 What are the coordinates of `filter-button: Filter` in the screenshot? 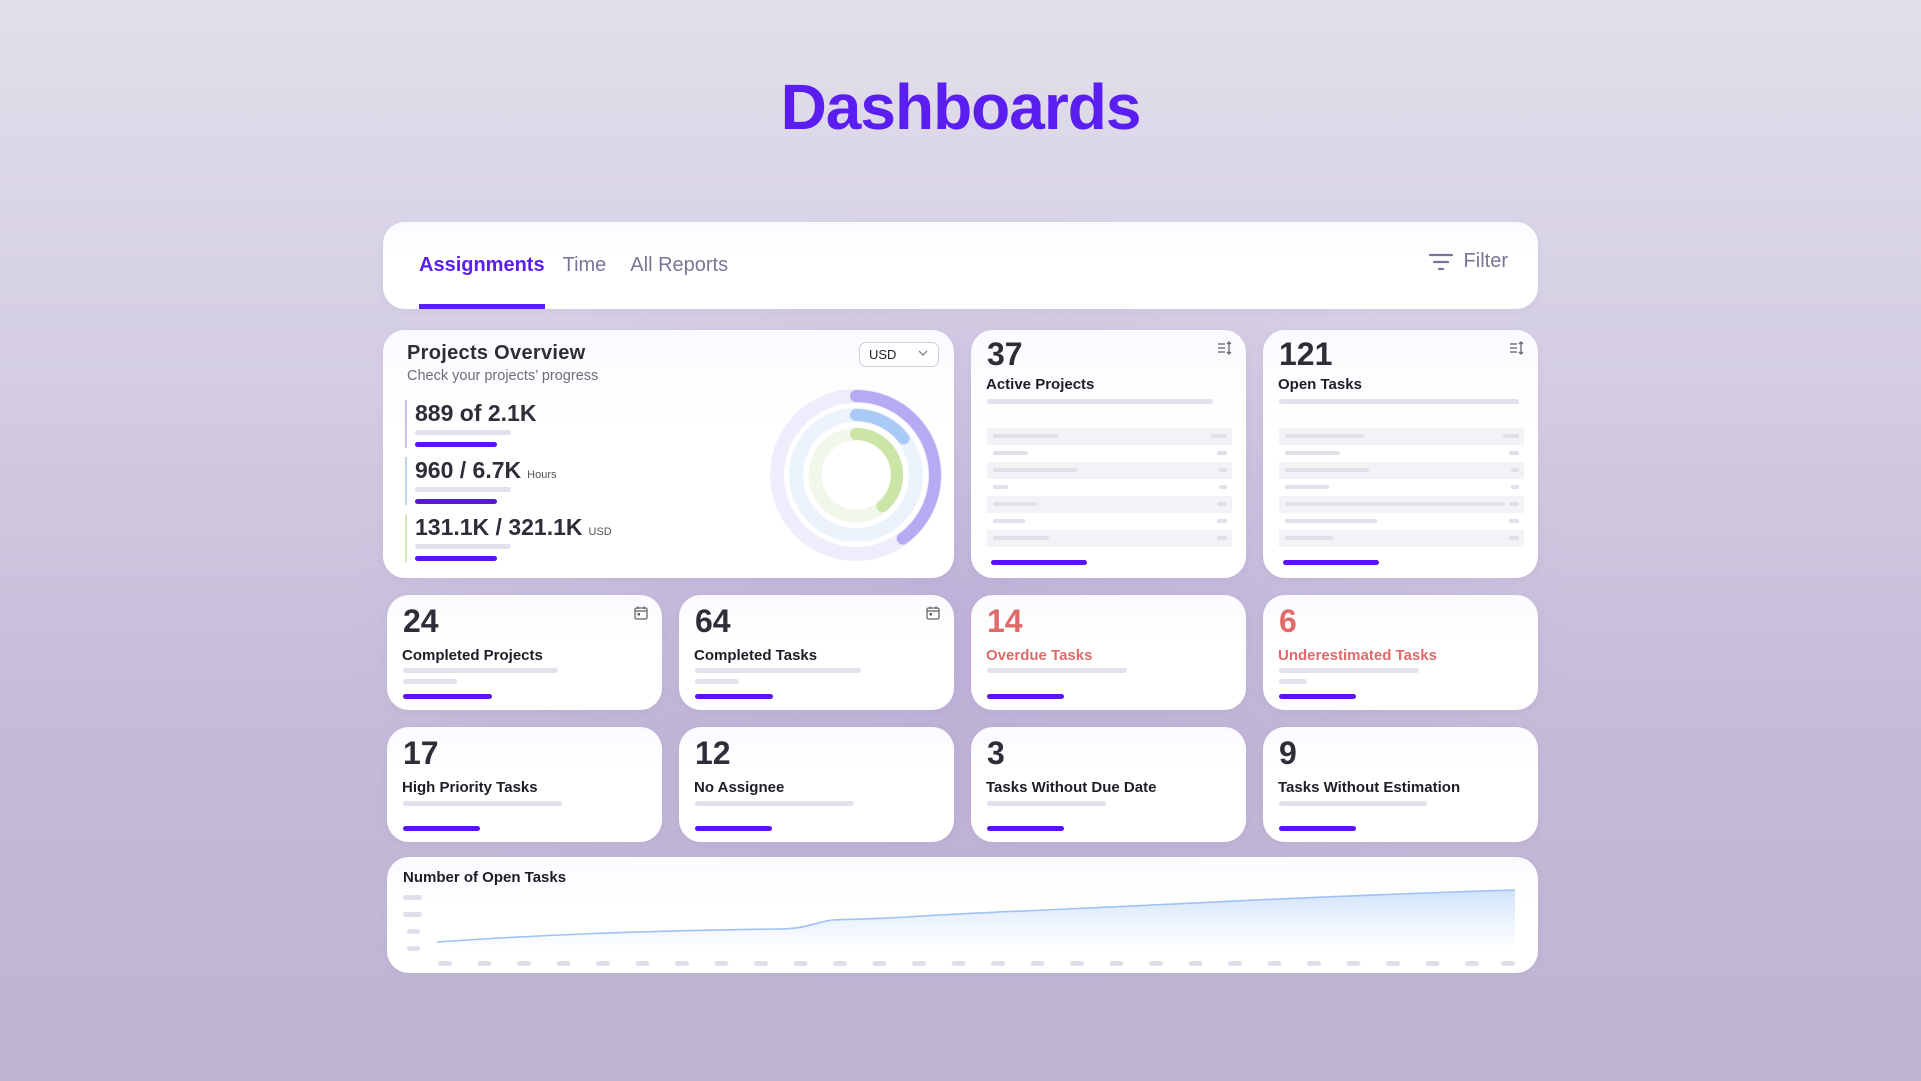 It's located at (1468, 261).